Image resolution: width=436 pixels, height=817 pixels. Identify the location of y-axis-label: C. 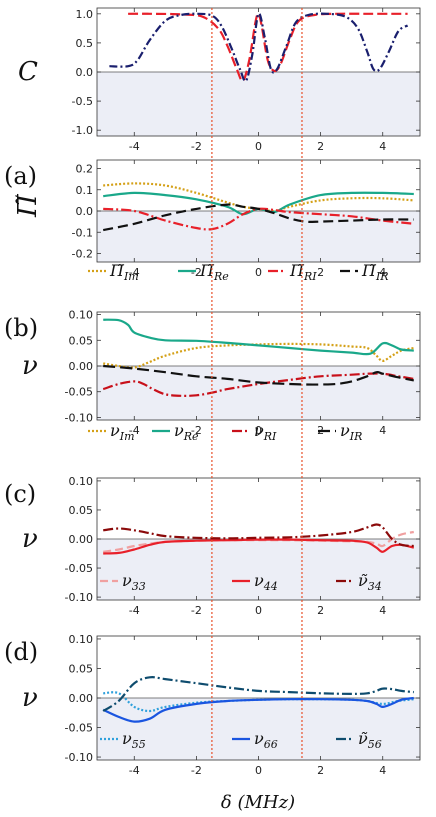
(28, 72).